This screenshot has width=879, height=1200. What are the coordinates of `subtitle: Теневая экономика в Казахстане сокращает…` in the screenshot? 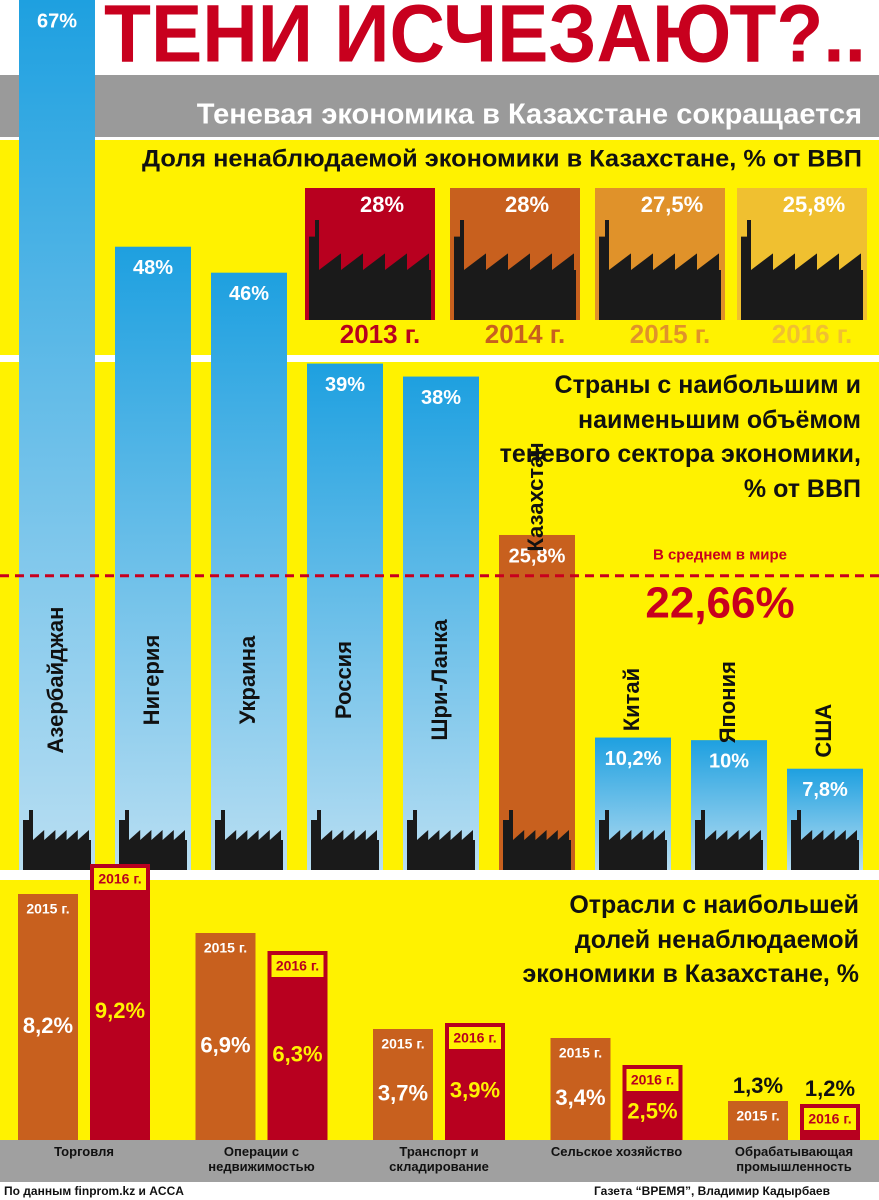 It's located at (529, 115).